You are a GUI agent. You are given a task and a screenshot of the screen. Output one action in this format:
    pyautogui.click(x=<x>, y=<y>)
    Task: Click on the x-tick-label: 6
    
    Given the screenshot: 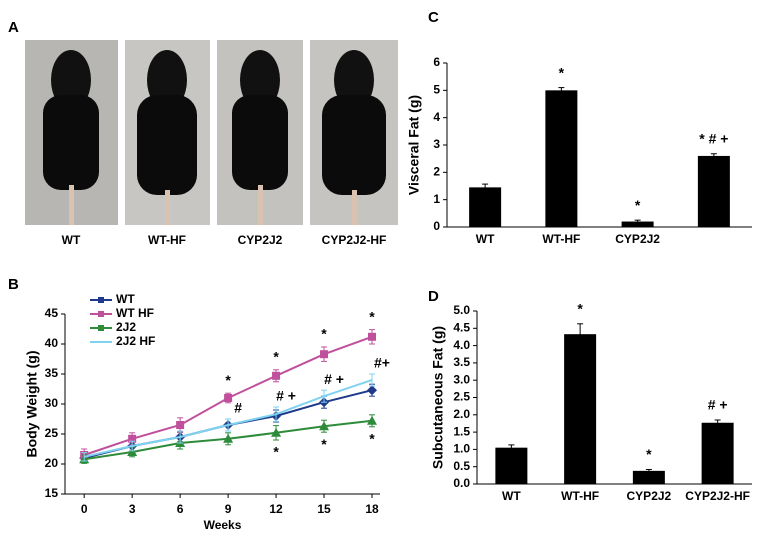 What is the action you would take?
    pyautogui.click(x=180, y=509)
    